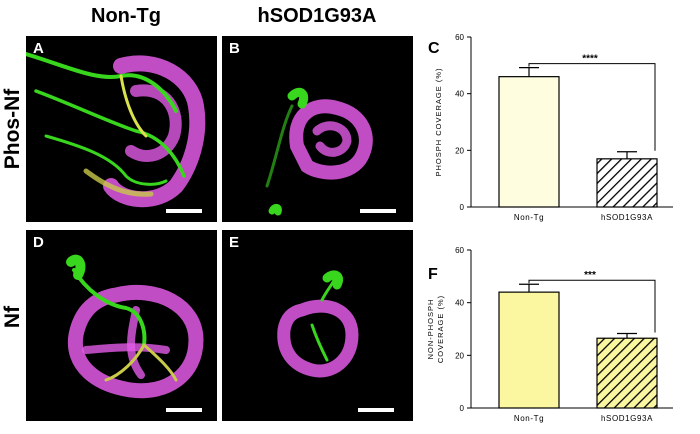 Image resolution: width=700 pixels, height=434 pixels. Describe the element at coordinates (12, 317) in the screenshot. I see `row-header-nf: Nf` at that location.